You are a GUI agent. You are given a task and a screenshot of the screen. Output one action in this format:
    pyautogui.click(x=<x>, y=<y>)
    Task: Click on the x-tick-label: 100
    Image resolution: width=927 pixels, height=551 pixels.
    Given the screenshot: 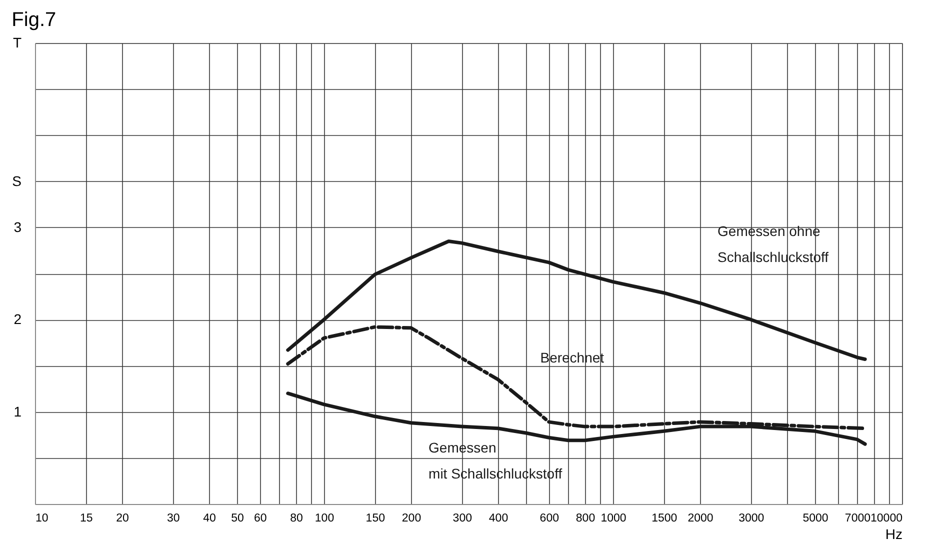 What is the action you would take?
    pyautogui.click(x=324, y=518)
    